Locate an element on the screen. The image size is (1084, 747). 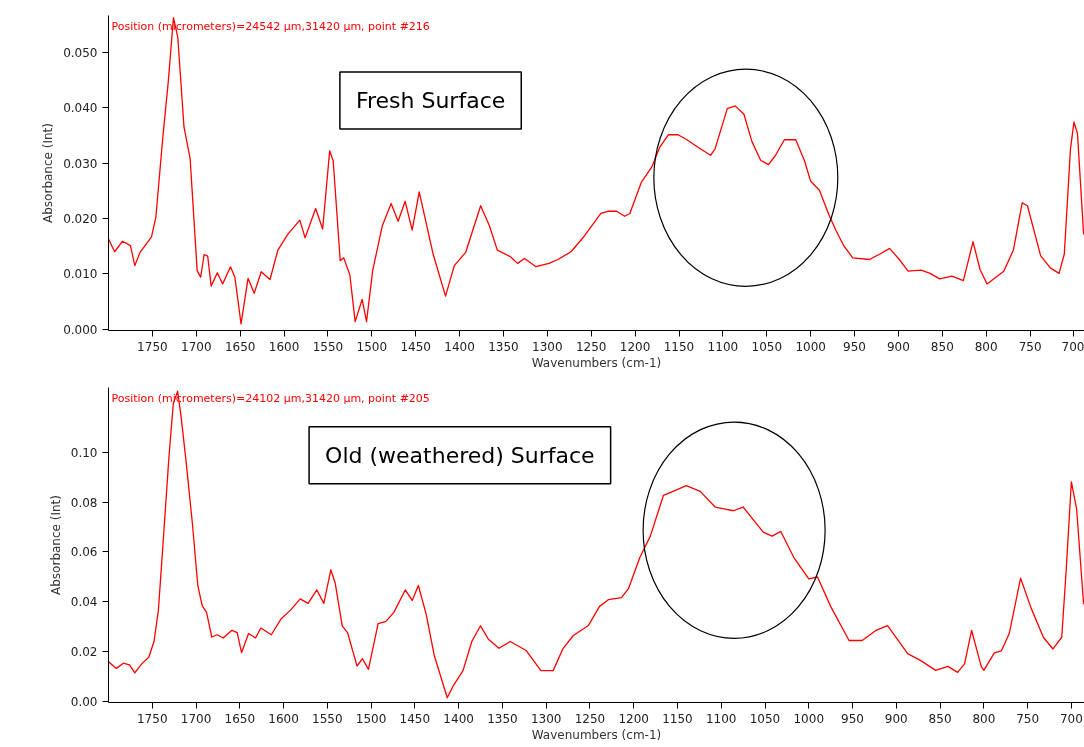
text: Fresh Surface is located at coordinates (430, 101).